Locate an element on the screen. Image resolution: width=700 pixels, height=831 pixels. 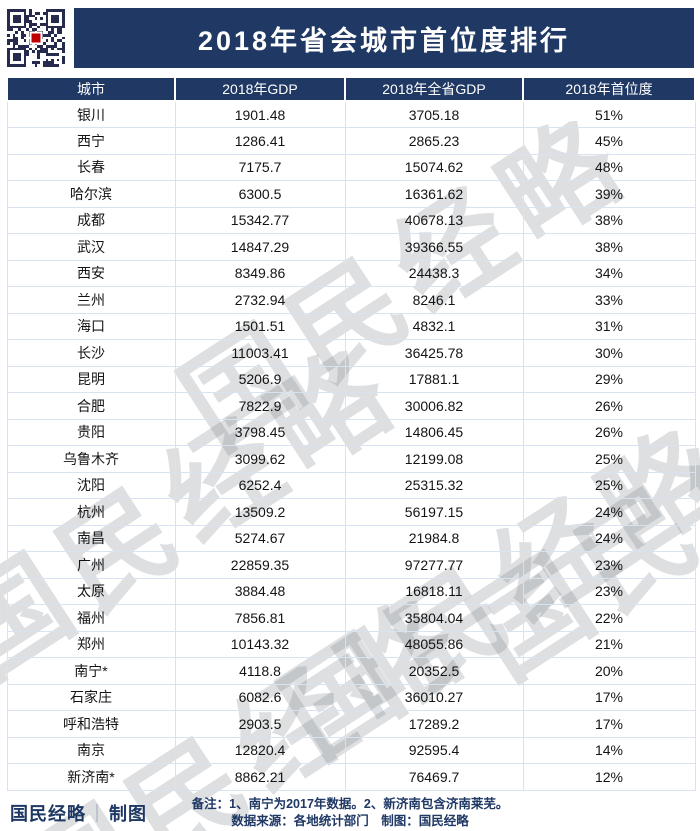
cell-city: 银川 is located at coordinates (91, 114).